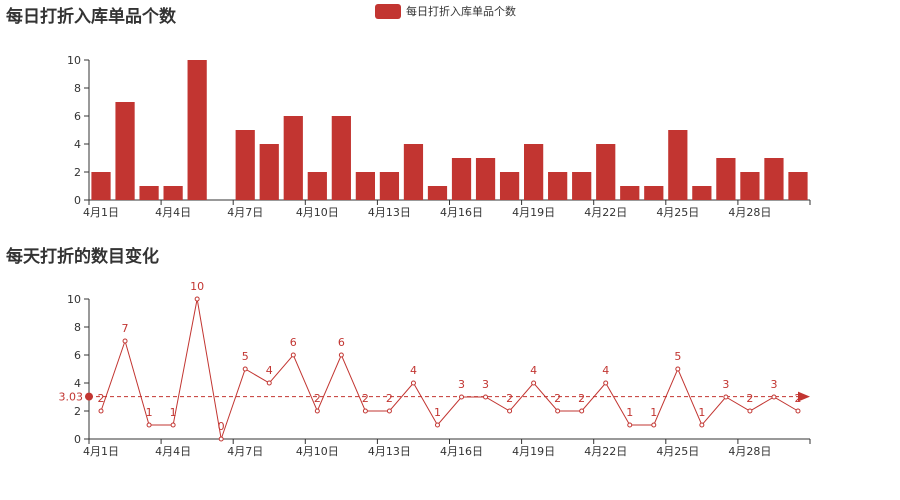 This screenshot has height=500, width=900. Describe the element at coordinates (749, 212) in the screenshot. I see `bar-x-tick-label: 4月28日` at that location.